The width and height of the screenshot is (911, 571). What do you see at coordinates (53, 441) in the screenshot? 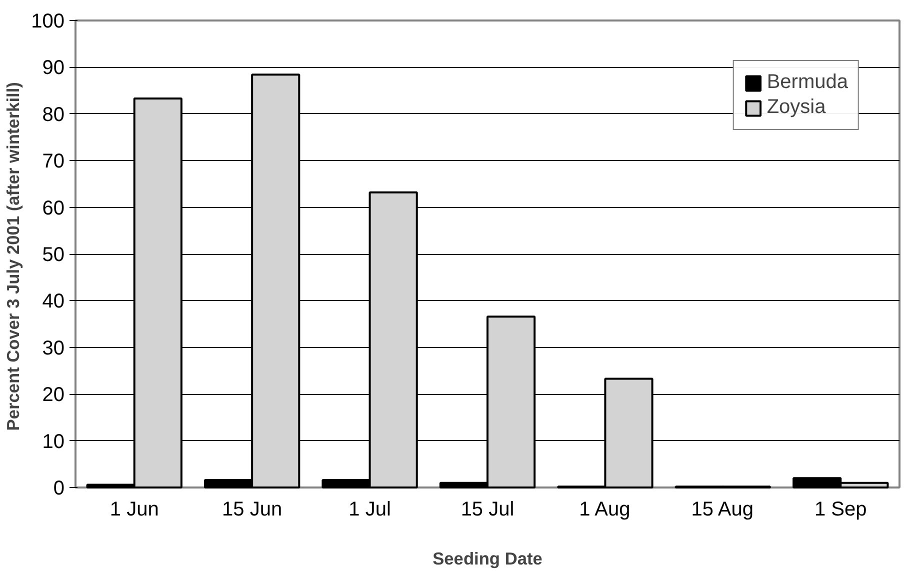
I see `y-tick-label: 10` at bounding box center [53, 441].